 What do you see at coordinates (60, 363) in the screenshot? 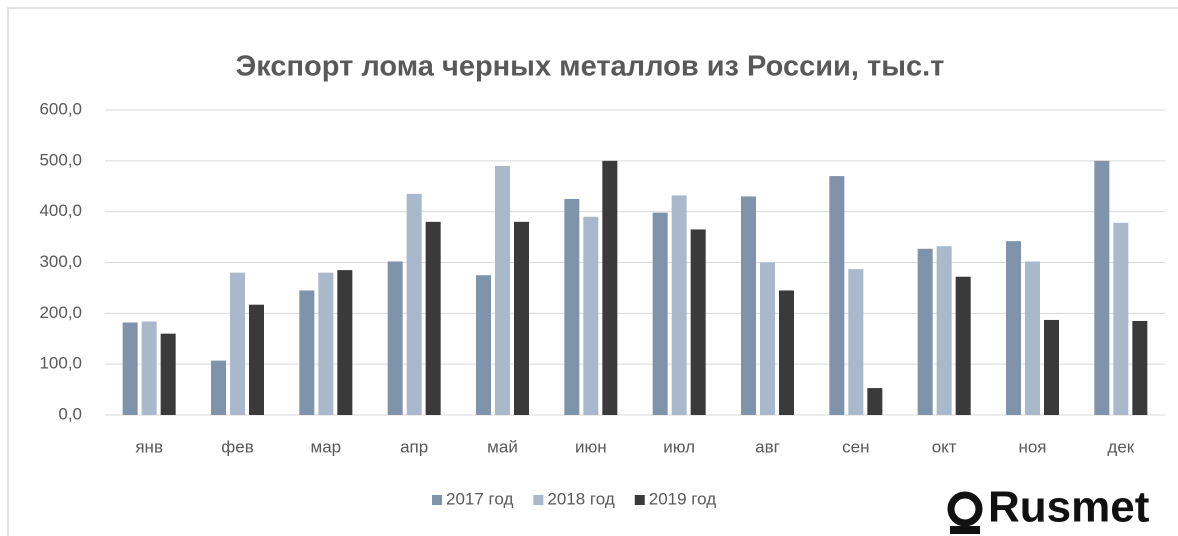
I see `y-tick-label: 100,0` at bounding box center [60, 363].